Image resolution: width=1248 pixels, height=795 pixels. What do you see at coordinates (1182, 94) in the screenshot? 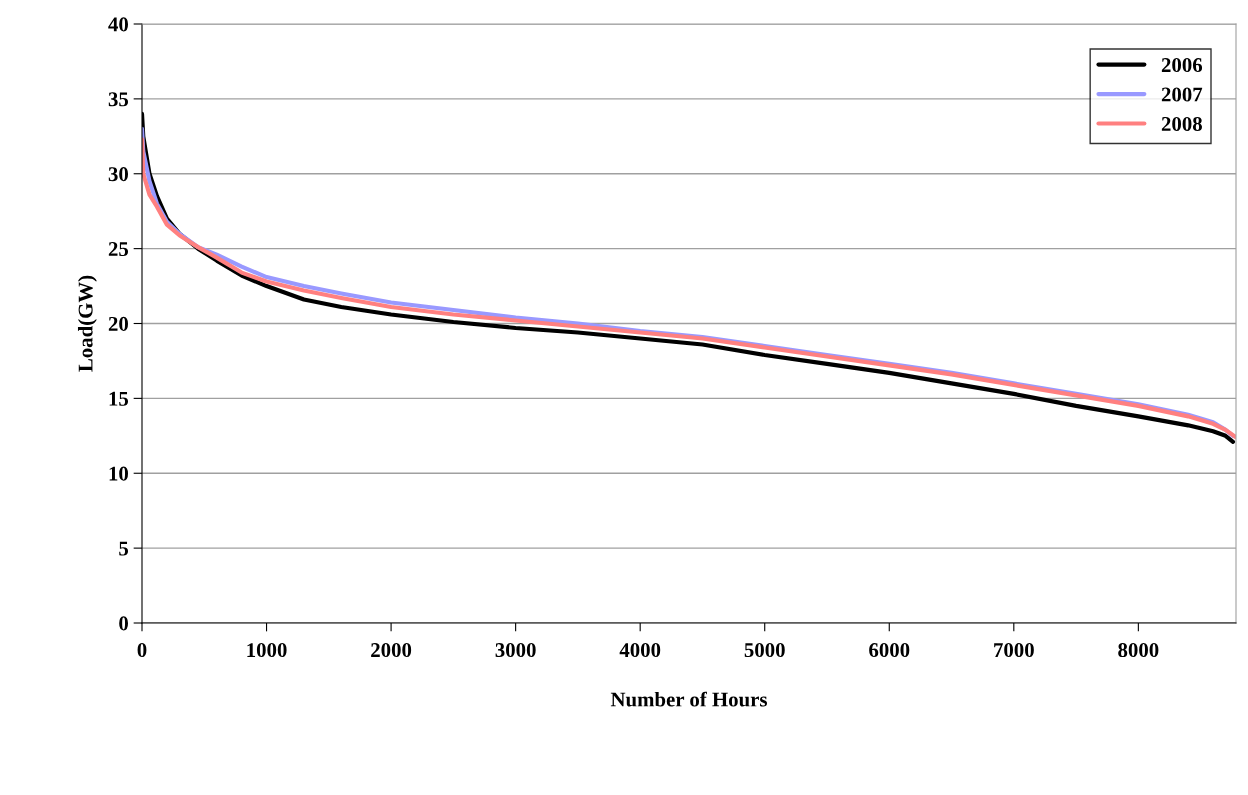
I see `legend-label: 2007` at bounding box center [1182, 94].